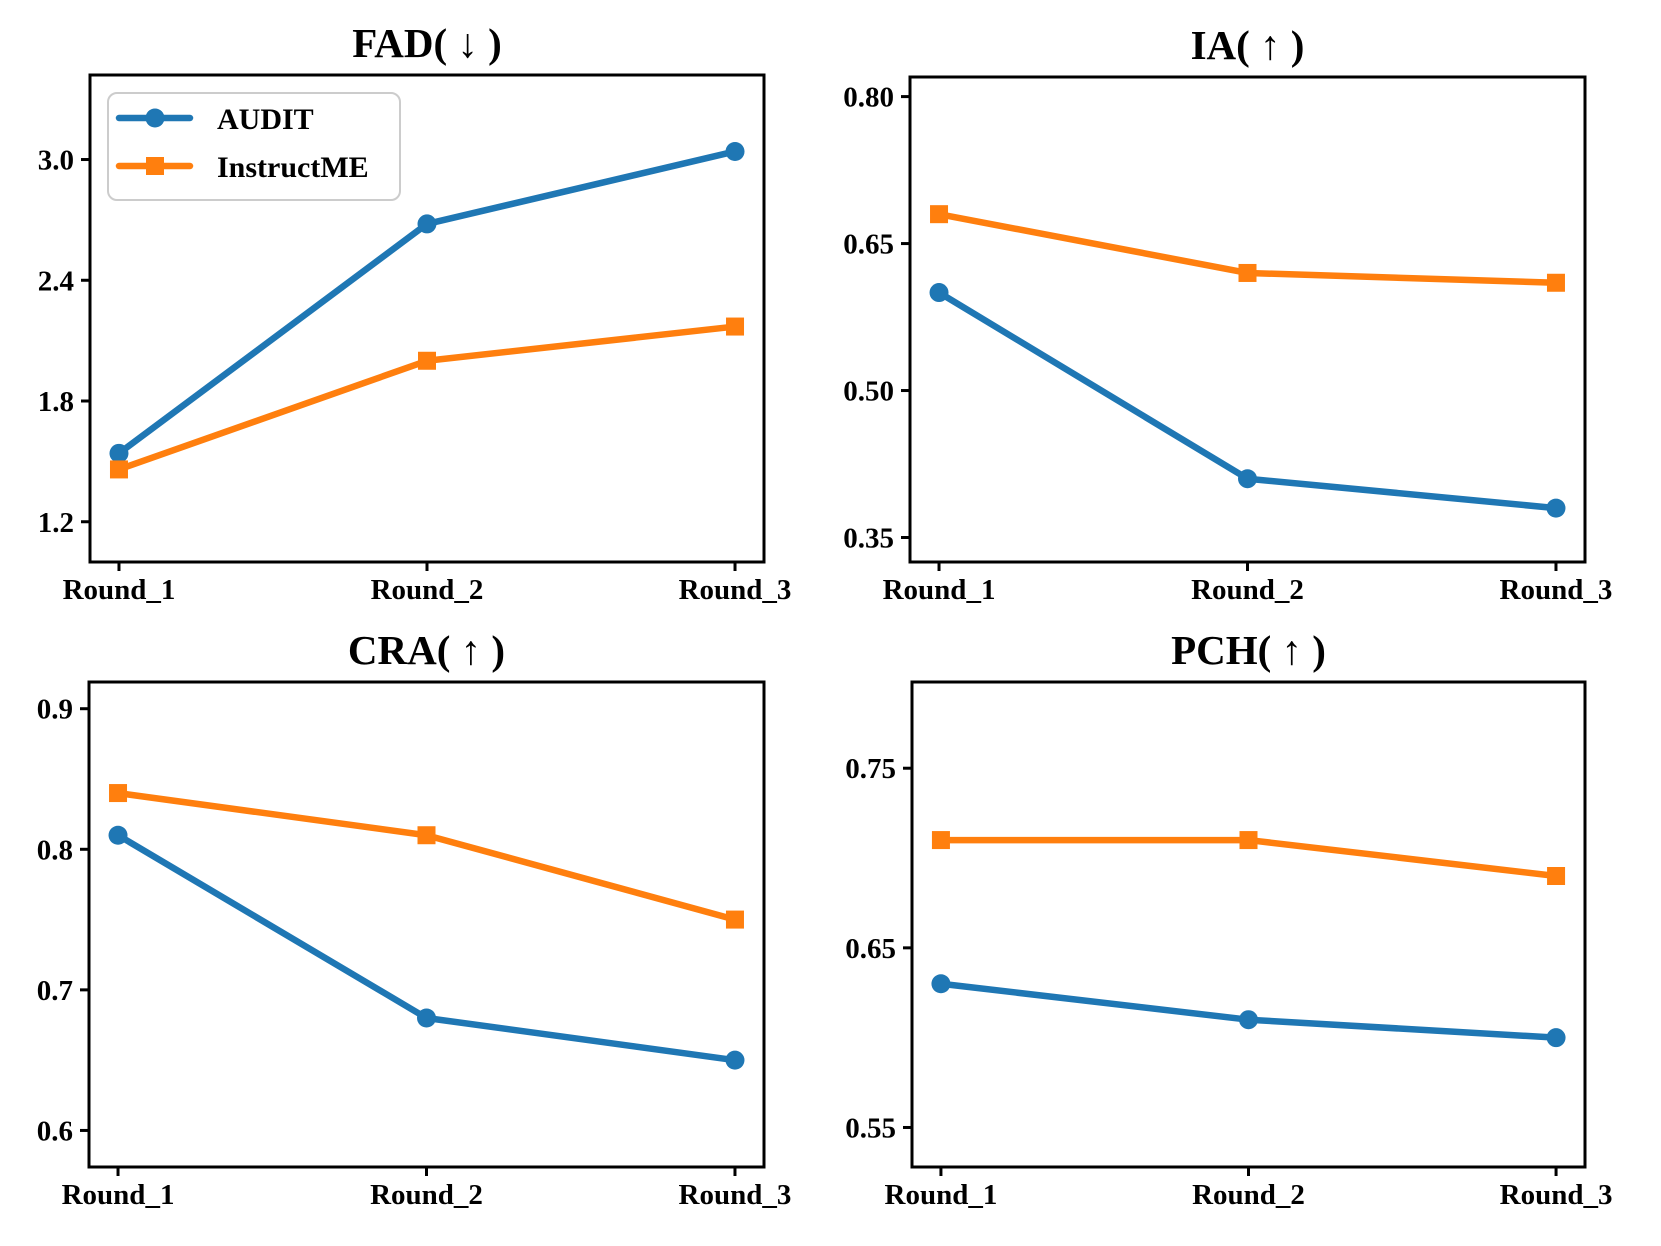 The image size is (1661, 1246). Describe the element at coordinates (427, 43) in the screenshot. I see `chart-title: FAD( ↓ )` at that location.